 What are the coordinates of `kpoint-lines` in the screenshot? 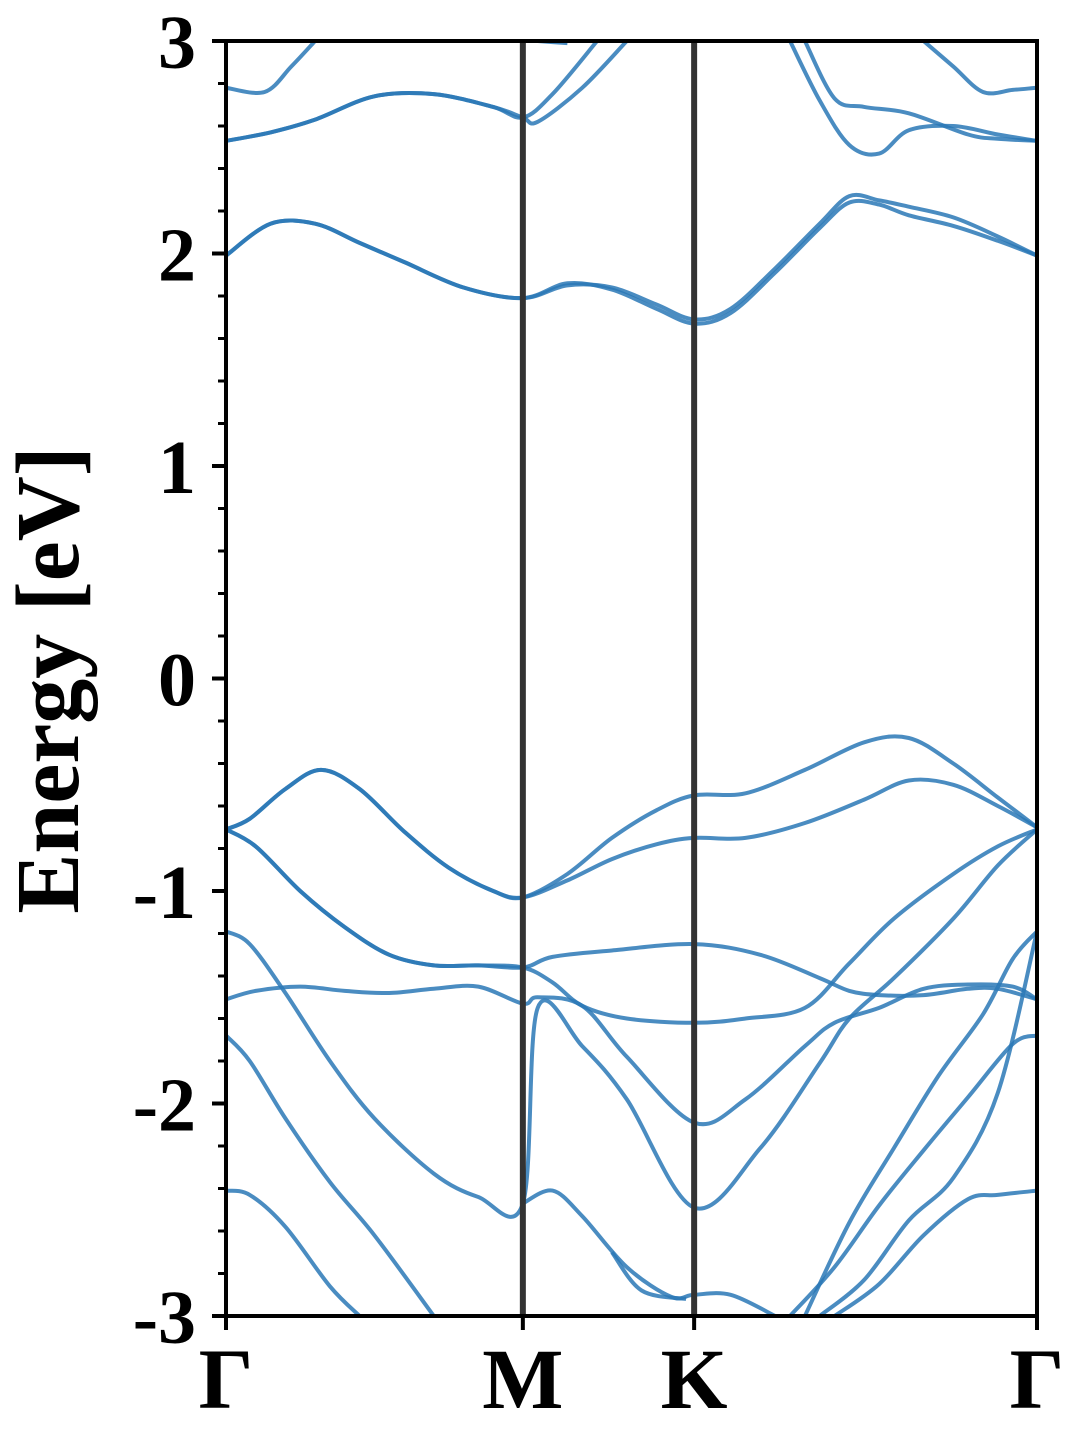 It's located at (608, 678).